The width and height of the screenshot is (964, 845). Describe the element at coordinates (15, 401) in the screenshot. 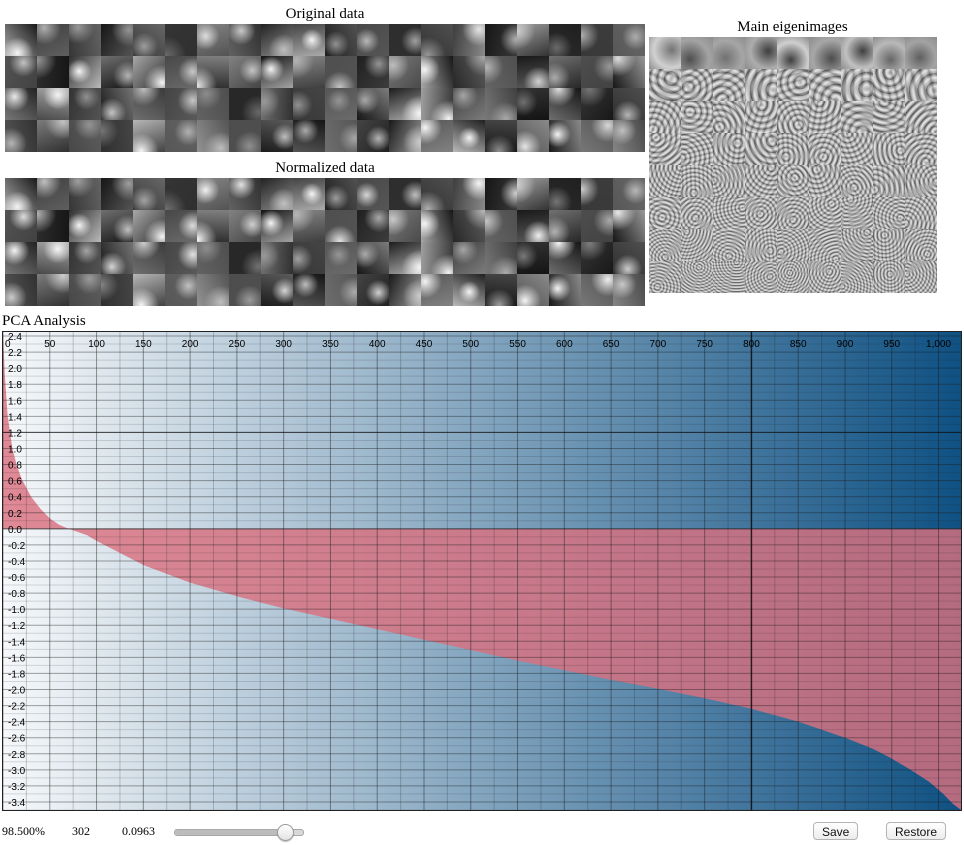

I see `y-tick-label: 1.6` at that location.